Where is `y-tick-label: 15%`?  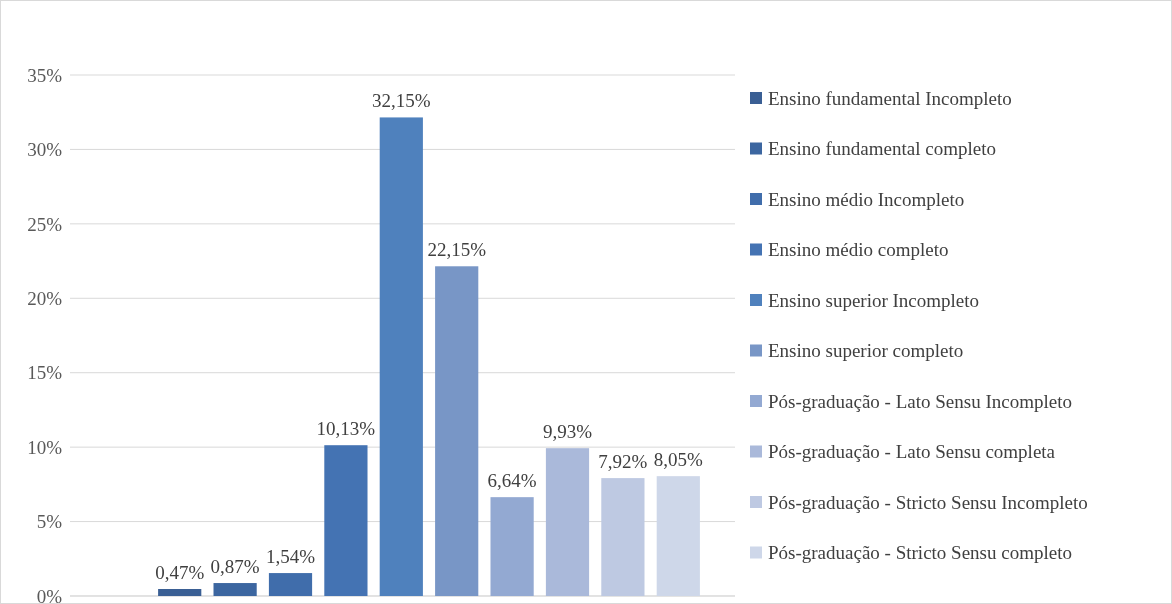 y-tick-label: 15% is located at coordinates (45, 373).